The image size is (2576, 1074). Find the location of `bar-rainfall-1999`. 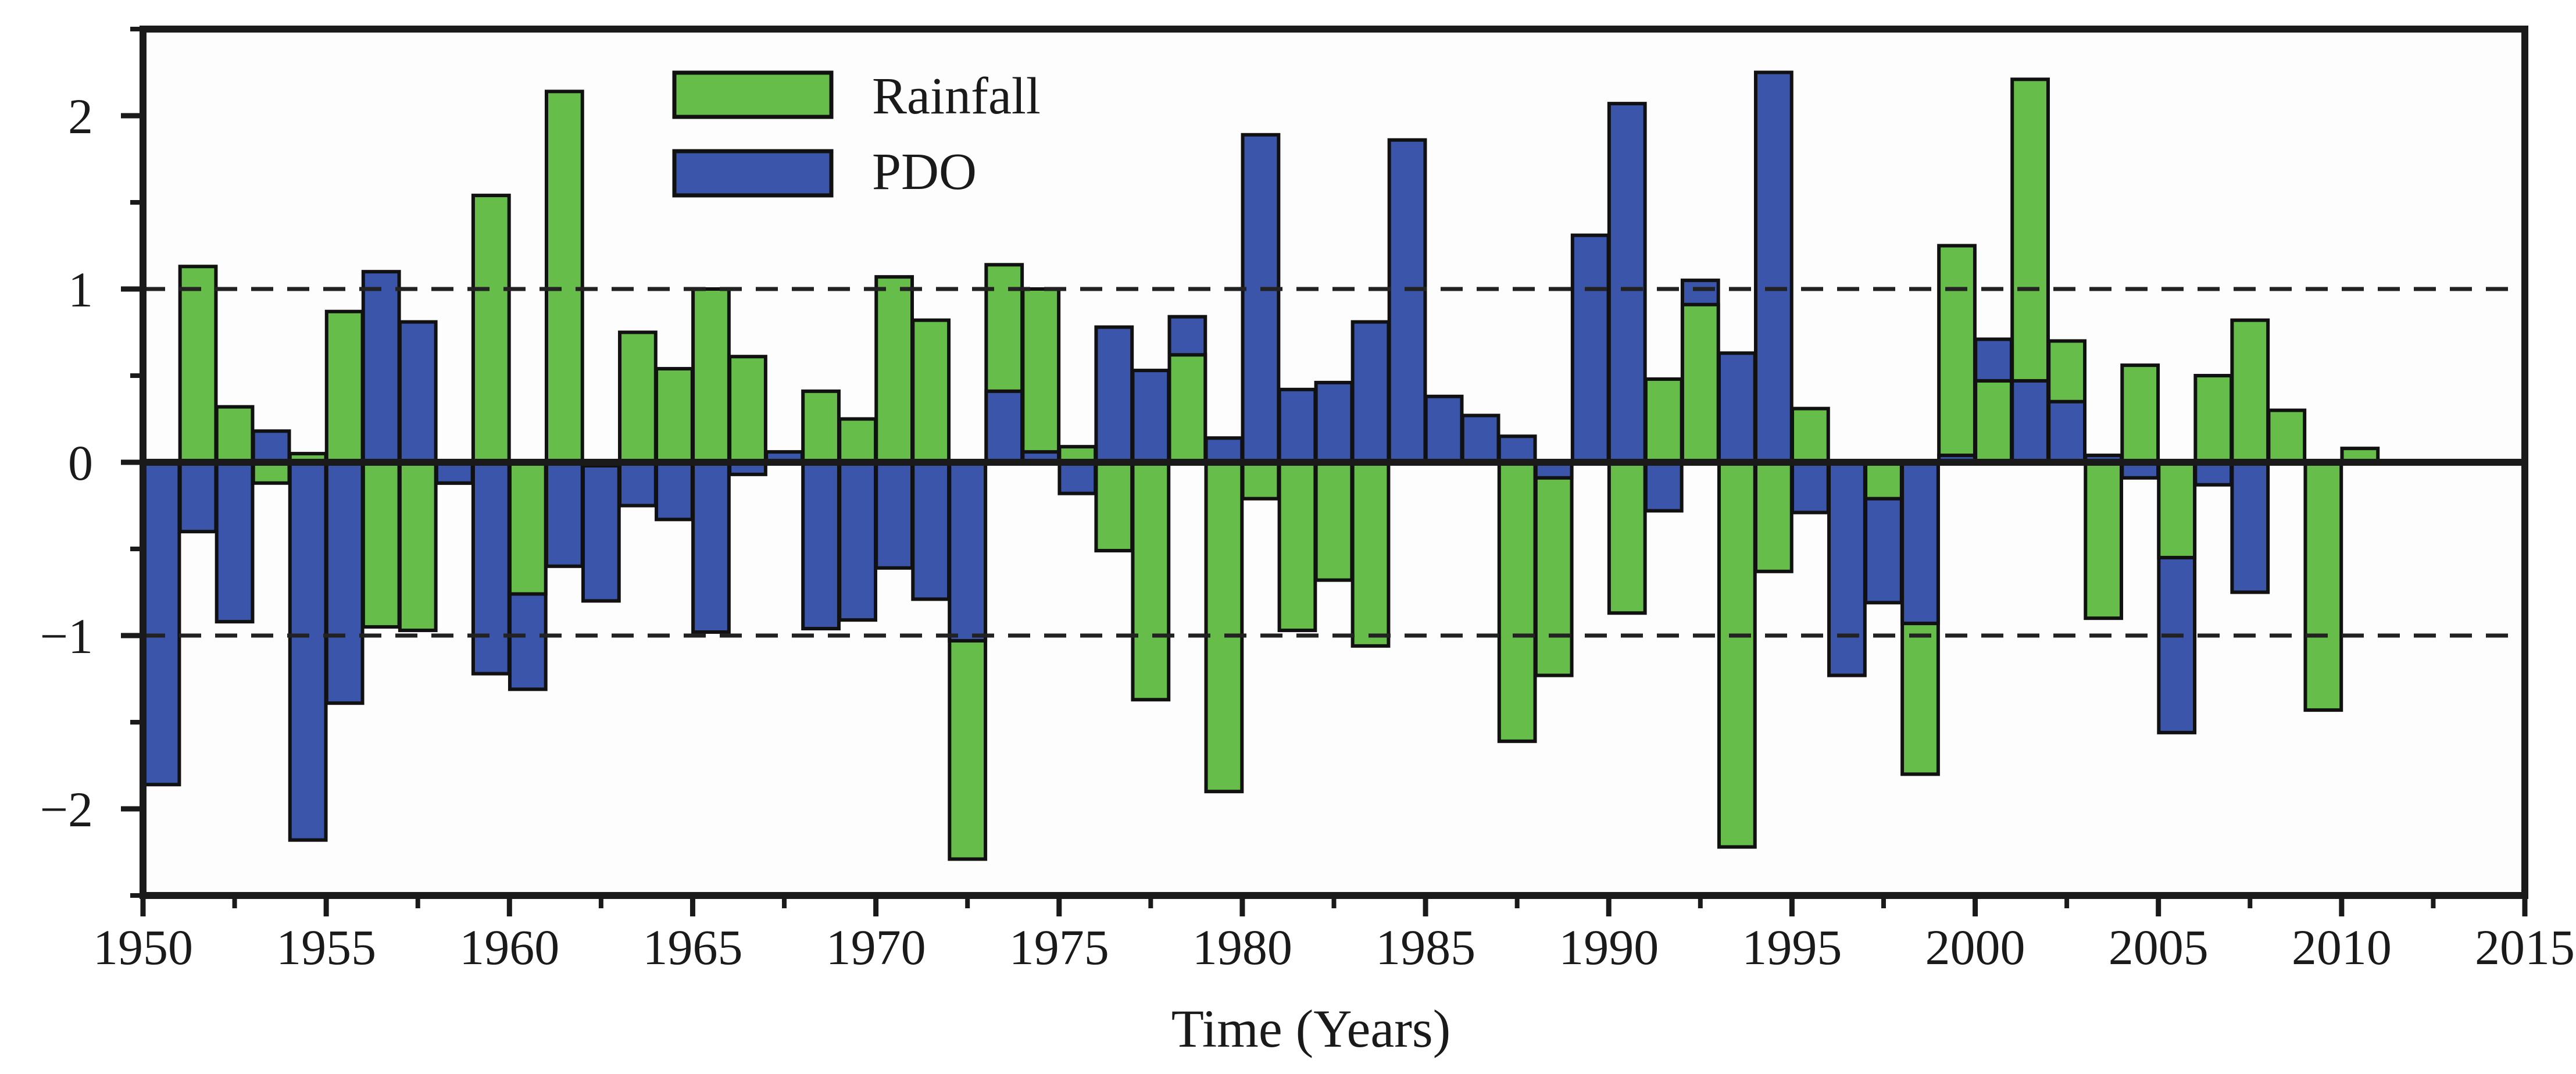

bar-rainfall-1999 is located at coordinates (1957, 354).